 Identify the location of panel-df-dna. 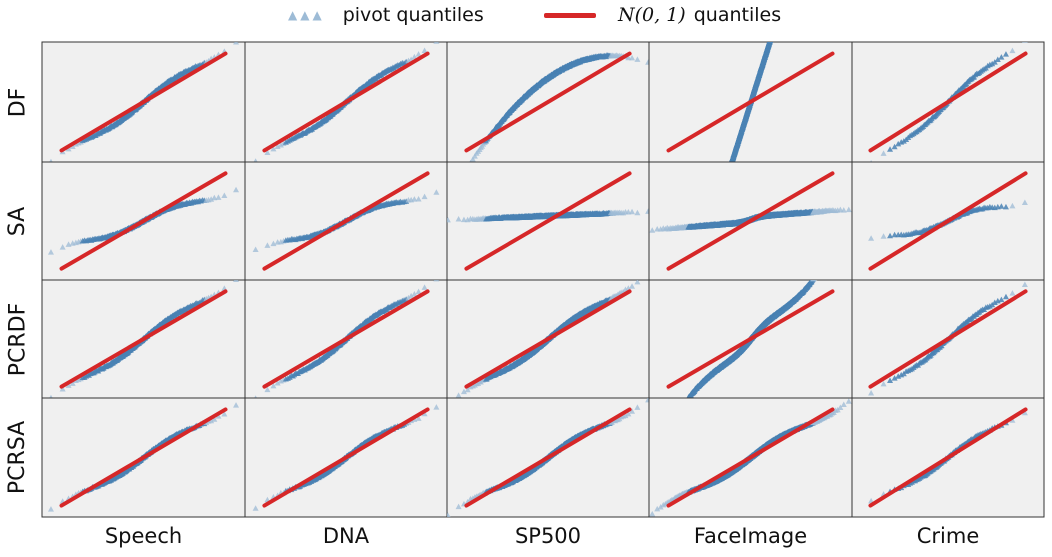
(346, 102).